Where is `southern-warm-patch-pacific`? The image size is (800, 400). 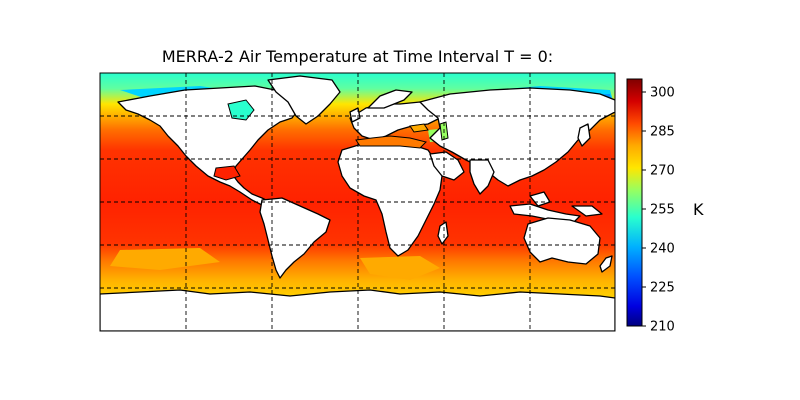 southern-warm-patch-pacific is located at coordinates (165, 259).